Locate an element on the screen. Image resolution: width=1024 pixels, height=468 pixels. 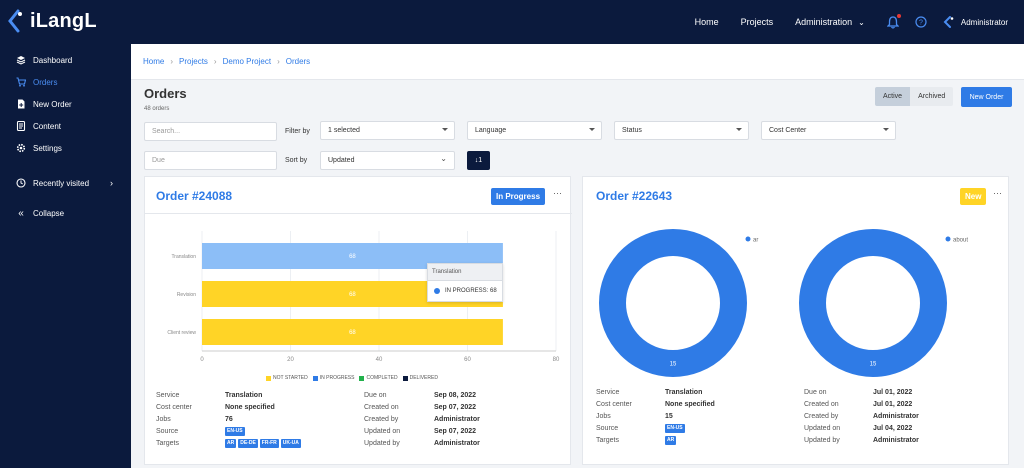
content-icon is located at coordinates (21, 126).